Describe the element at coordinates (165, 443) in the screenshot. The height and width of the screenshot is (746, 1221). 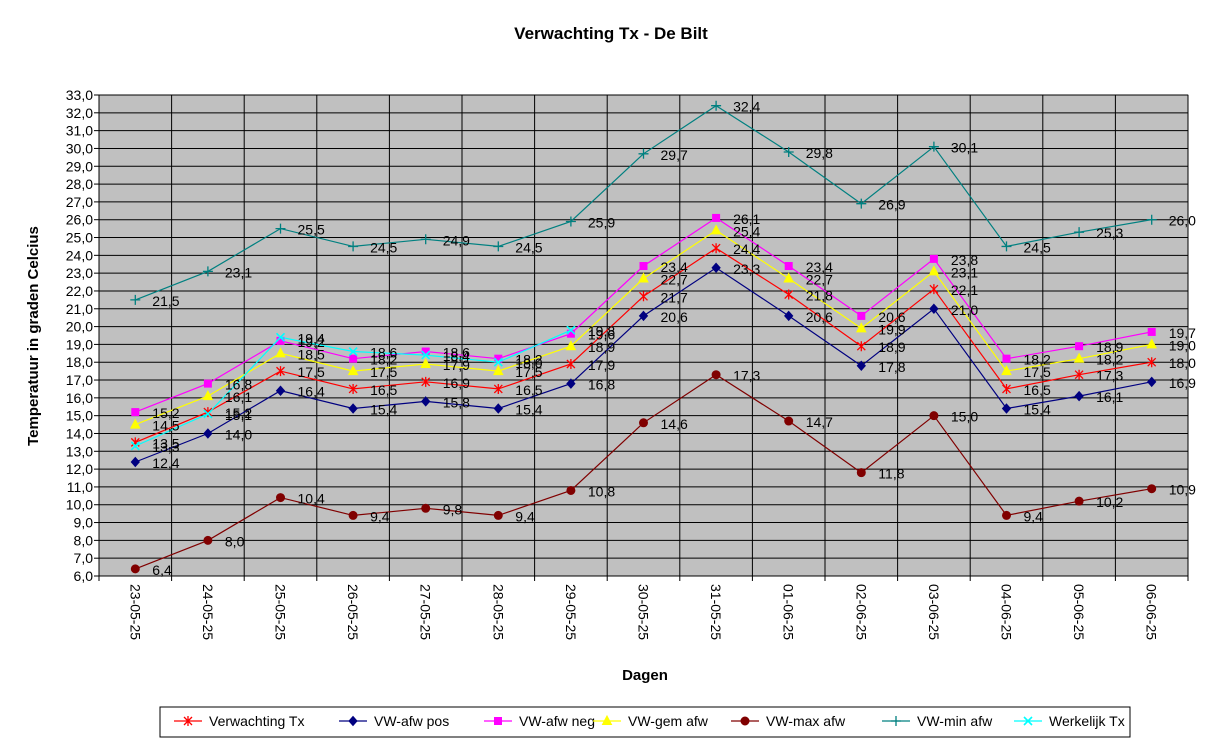
I see `data-label: 13,5` at that location.